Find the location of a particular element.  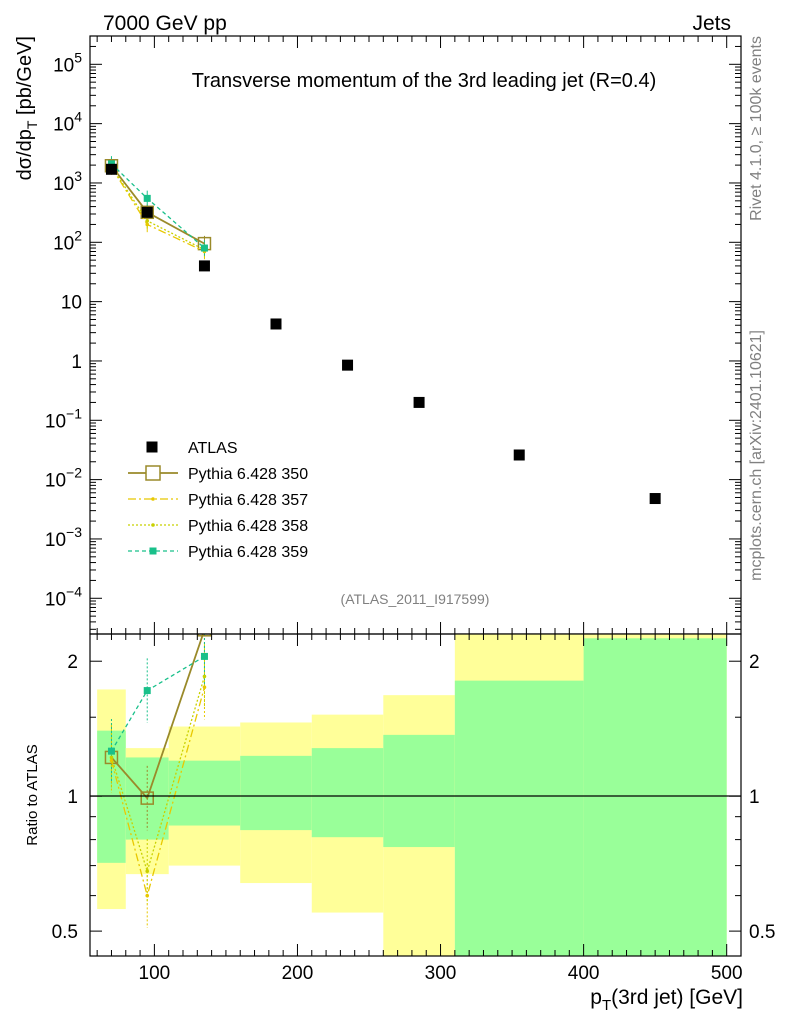

legend-label: Pythia 6.428 357 is located at coordinates (248, 500).